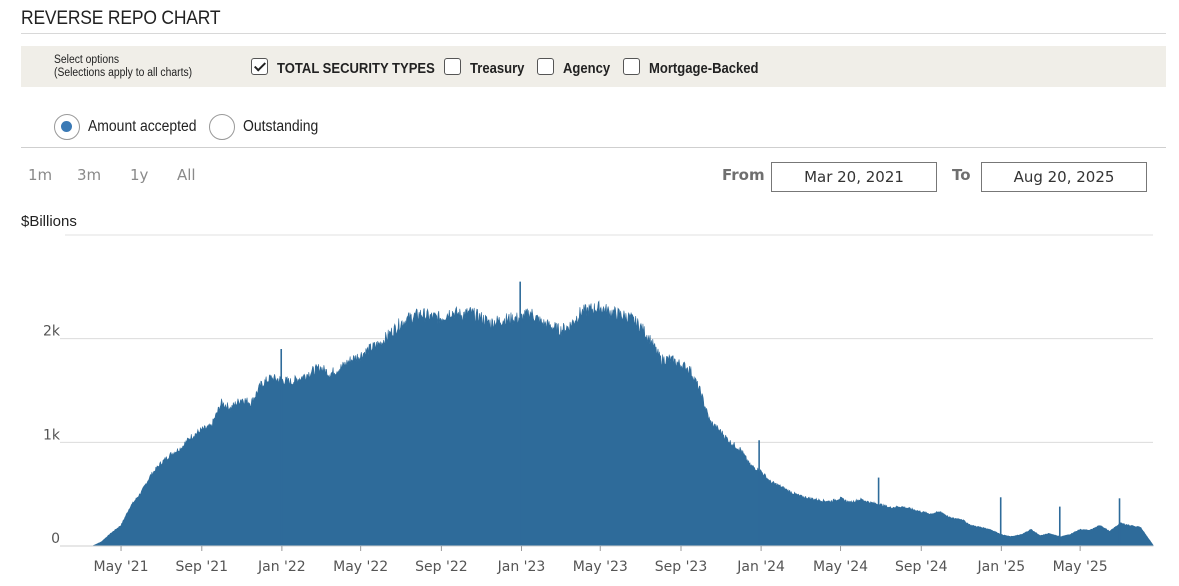  Describe the element at coordinates (186, 175) in the screenshot. I see `range-button-all: All` at that location.